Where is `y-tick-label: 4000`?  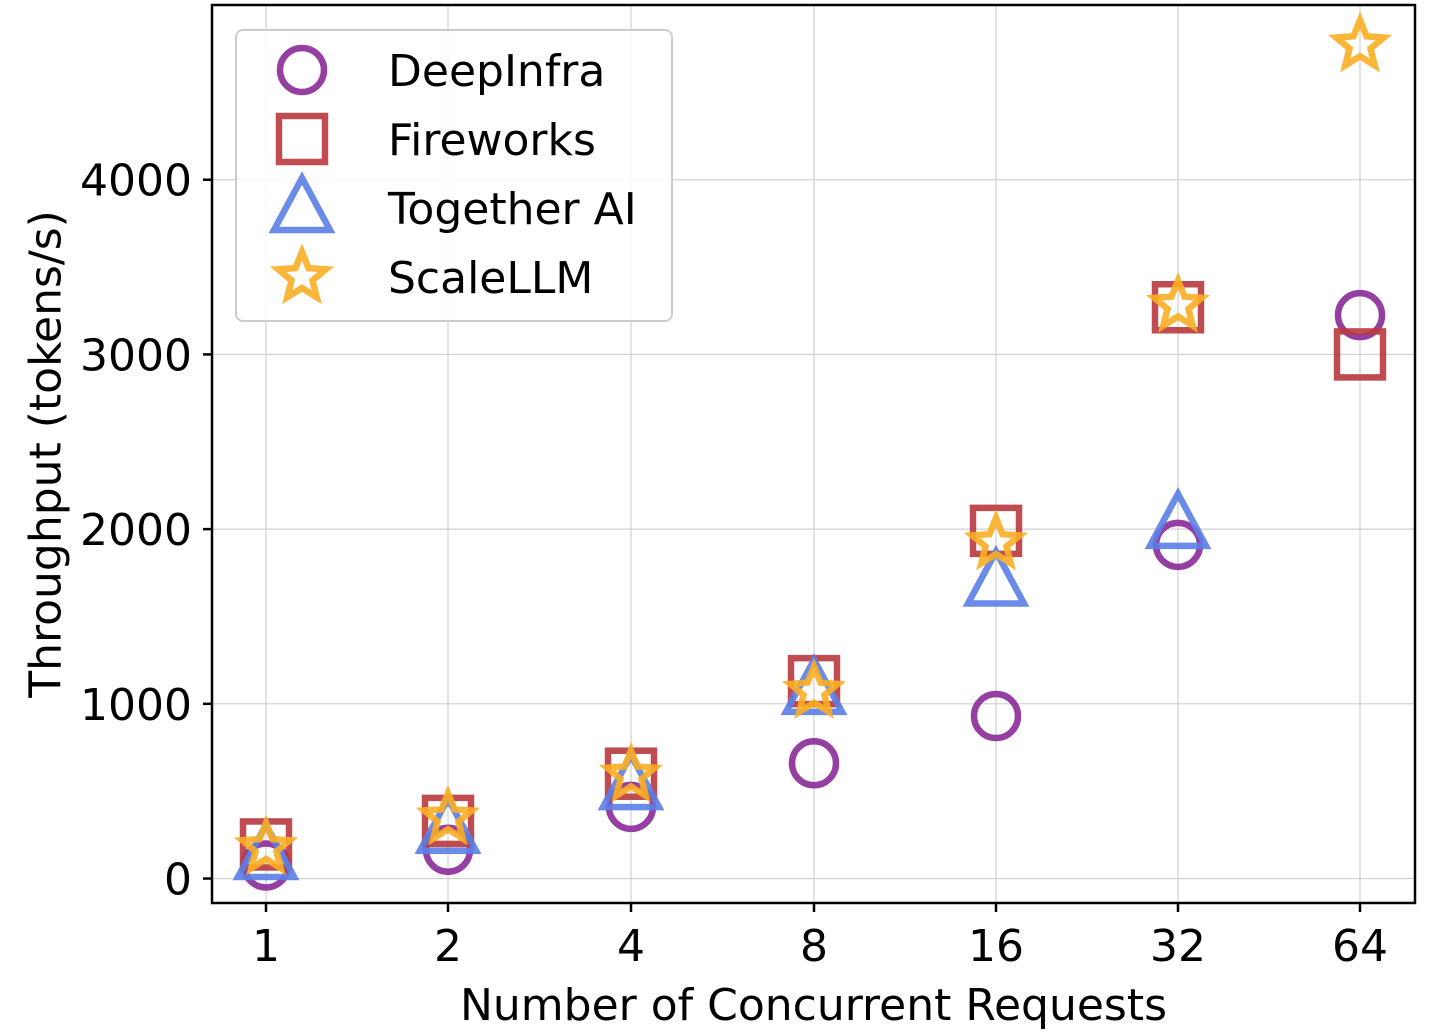
y-tick-label: 4000 is located at coordinates (136, 181).